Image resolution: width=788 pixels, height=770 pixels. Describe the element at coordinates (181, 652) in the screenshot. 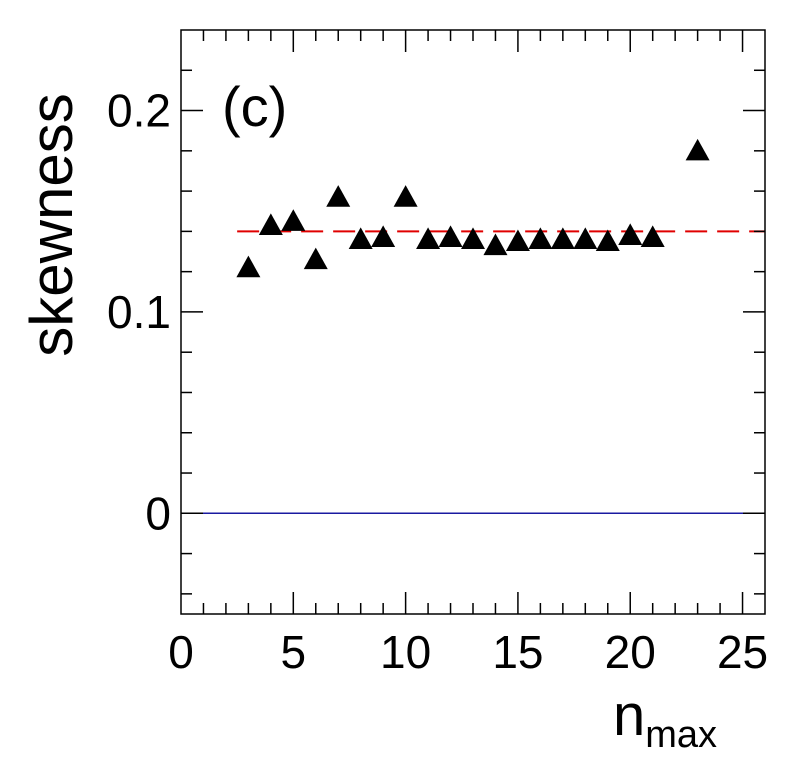

I see `x-tick-label: 0` at that location.